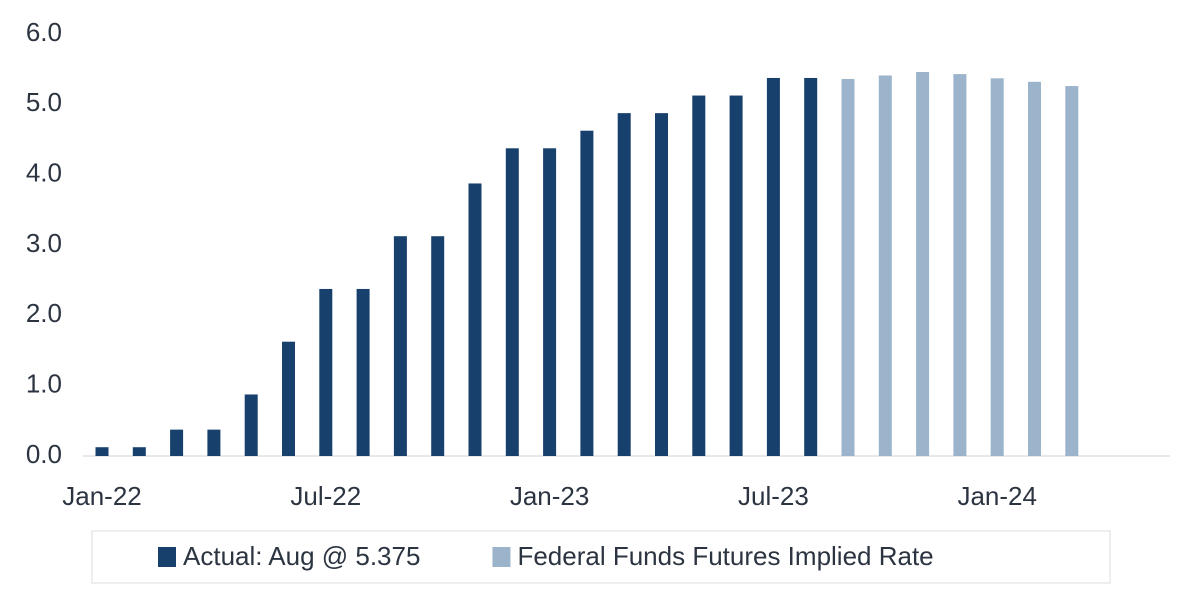 The image size is (1200, 605). Describe the element at coordinates (325, 496) in the screenshot. I see `x-tick-label: Jul-22` at that location.